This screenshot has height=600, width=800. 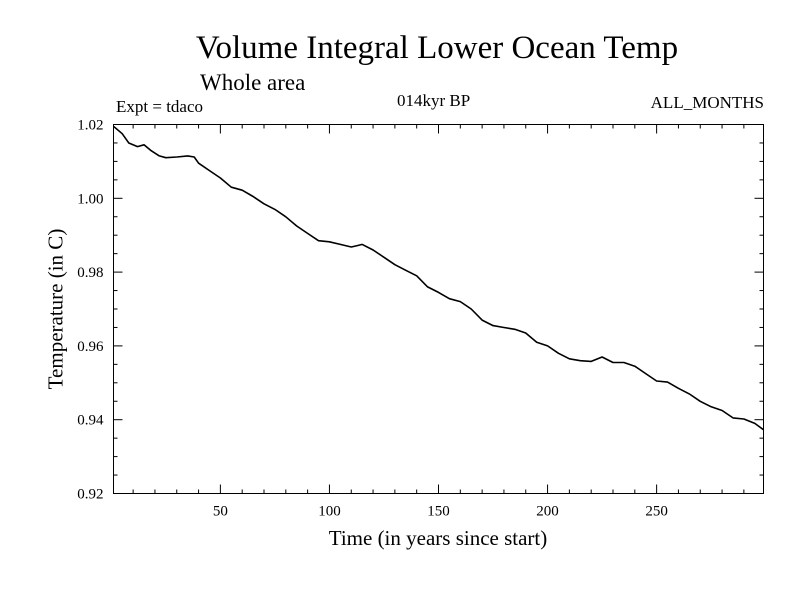 I want to click on y-tick-label: 0.98, so click(x=90, y=273).